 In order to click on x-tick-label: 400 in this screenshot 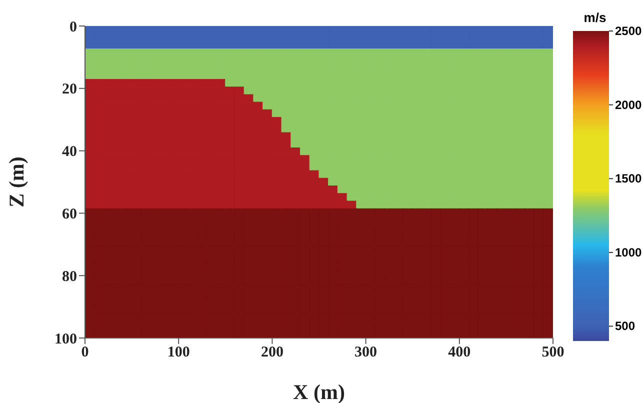, I will do `click(459, 352)`.